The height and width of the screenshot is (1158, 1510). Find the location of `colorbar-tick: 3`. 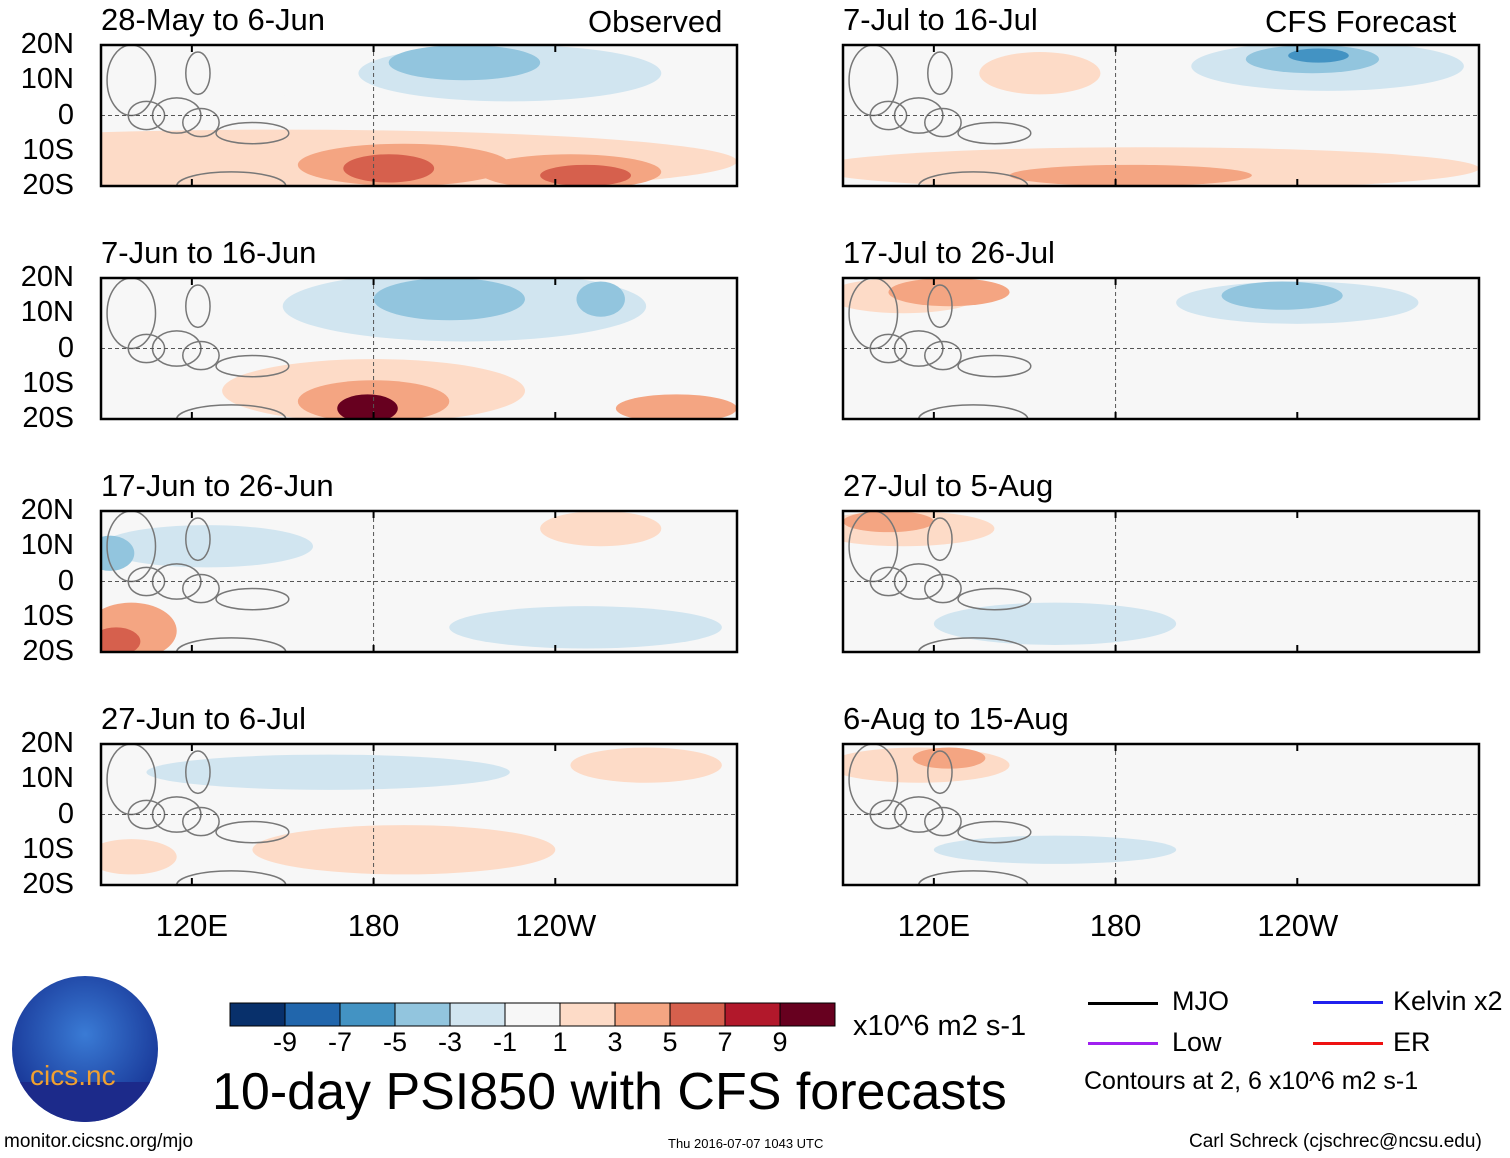

colorbar-tick: 3 is located at coordinates (615, 1042).